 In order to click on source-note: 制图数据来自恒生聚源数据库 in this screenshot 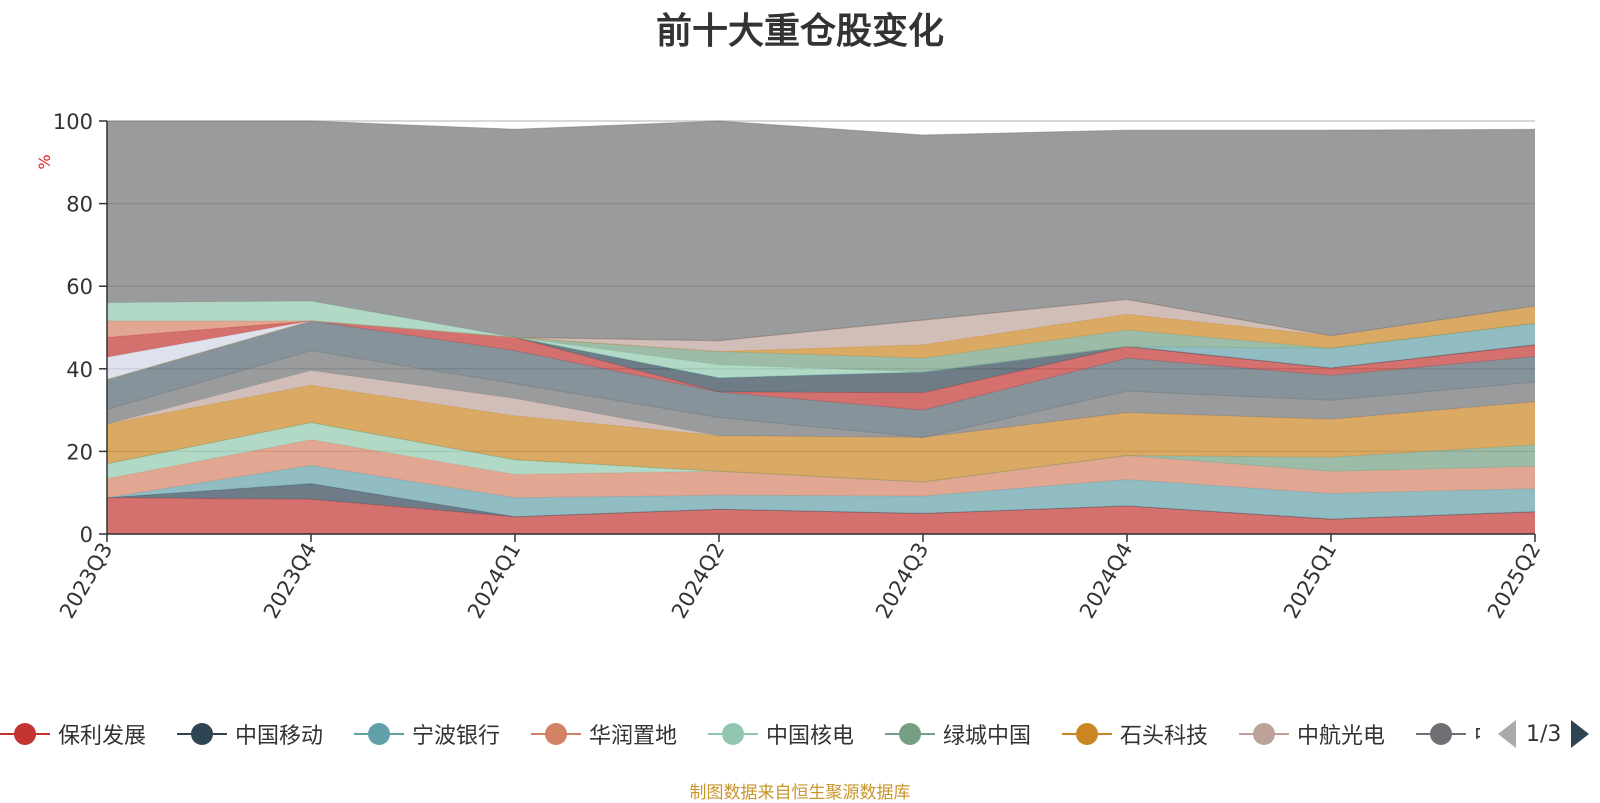, I will do `click(800, 793)`.